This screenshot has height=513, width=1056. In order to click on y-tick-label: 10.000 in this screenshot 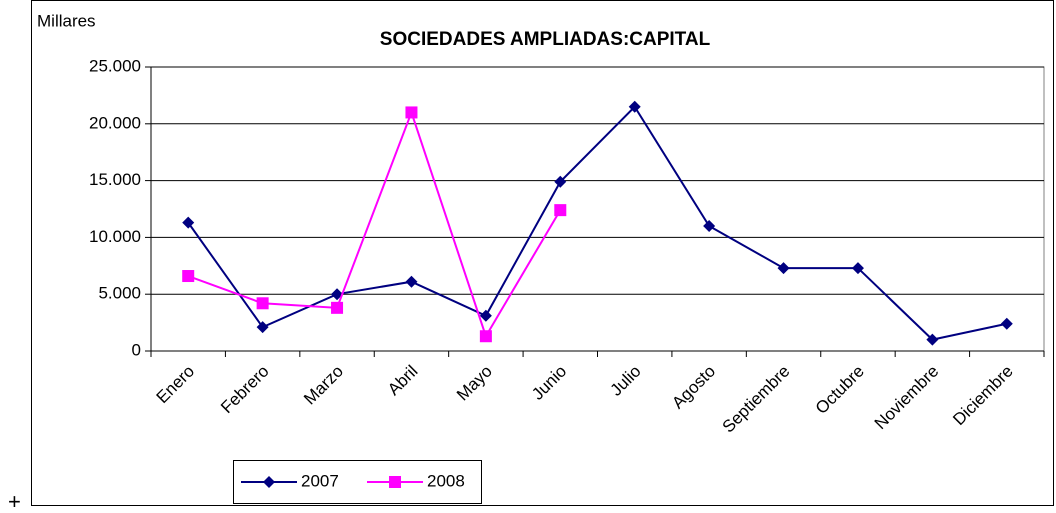, I will do `click(115, 236)`.